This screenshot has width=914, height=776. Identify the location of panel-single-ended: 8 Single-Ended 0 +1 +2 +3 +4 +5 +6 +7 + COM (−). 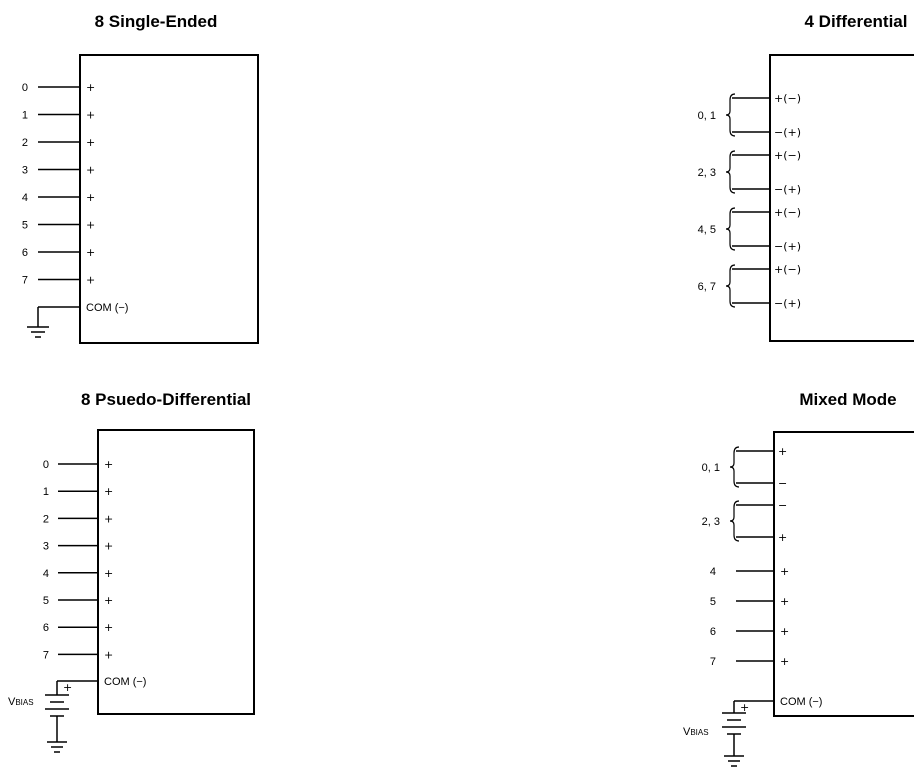
(140, 178).